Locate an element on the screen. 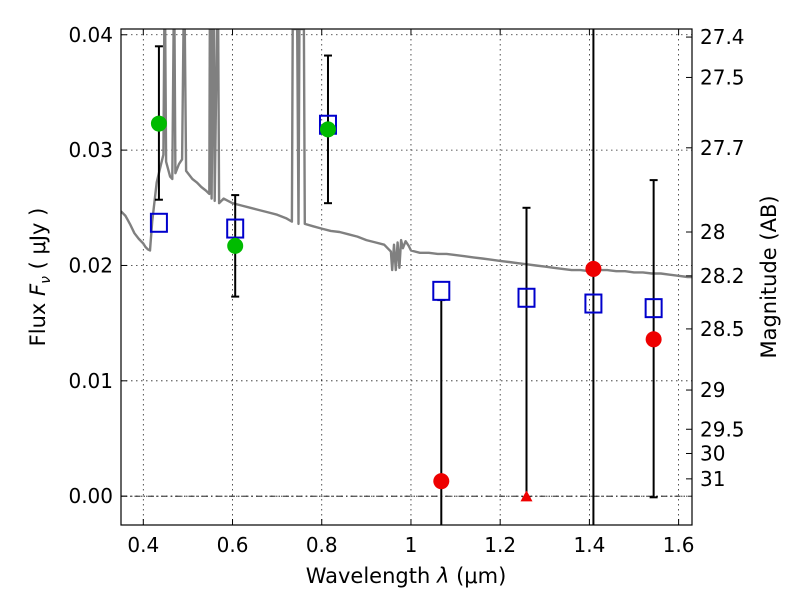  right-tick-label: 29 is located at coordinates (712, 390).